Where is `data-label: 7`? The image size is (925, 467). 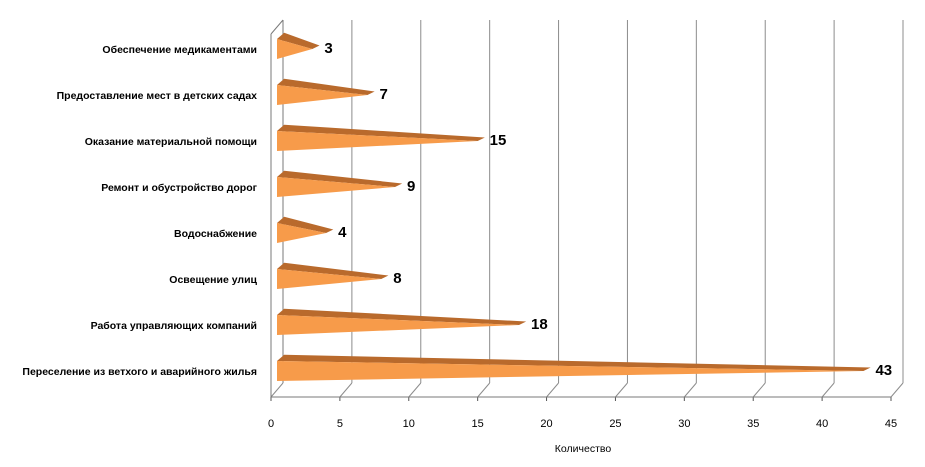
data-label: 7 is located at coordinates (383, 94).